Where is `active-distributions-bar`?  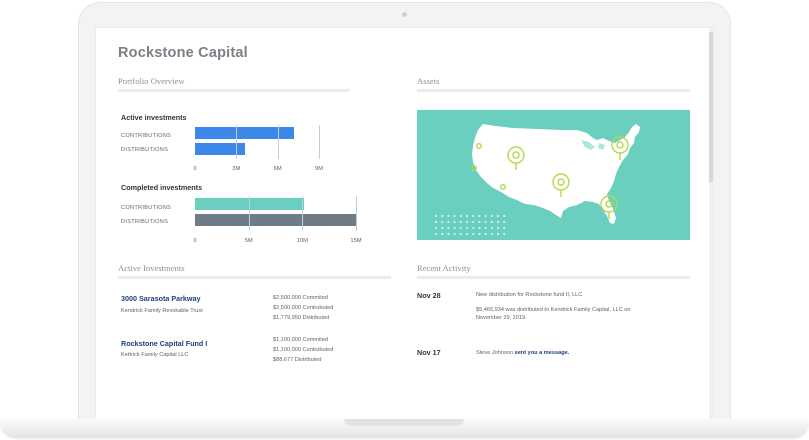
active-distributions-bar is located at coordinates (220, 149).